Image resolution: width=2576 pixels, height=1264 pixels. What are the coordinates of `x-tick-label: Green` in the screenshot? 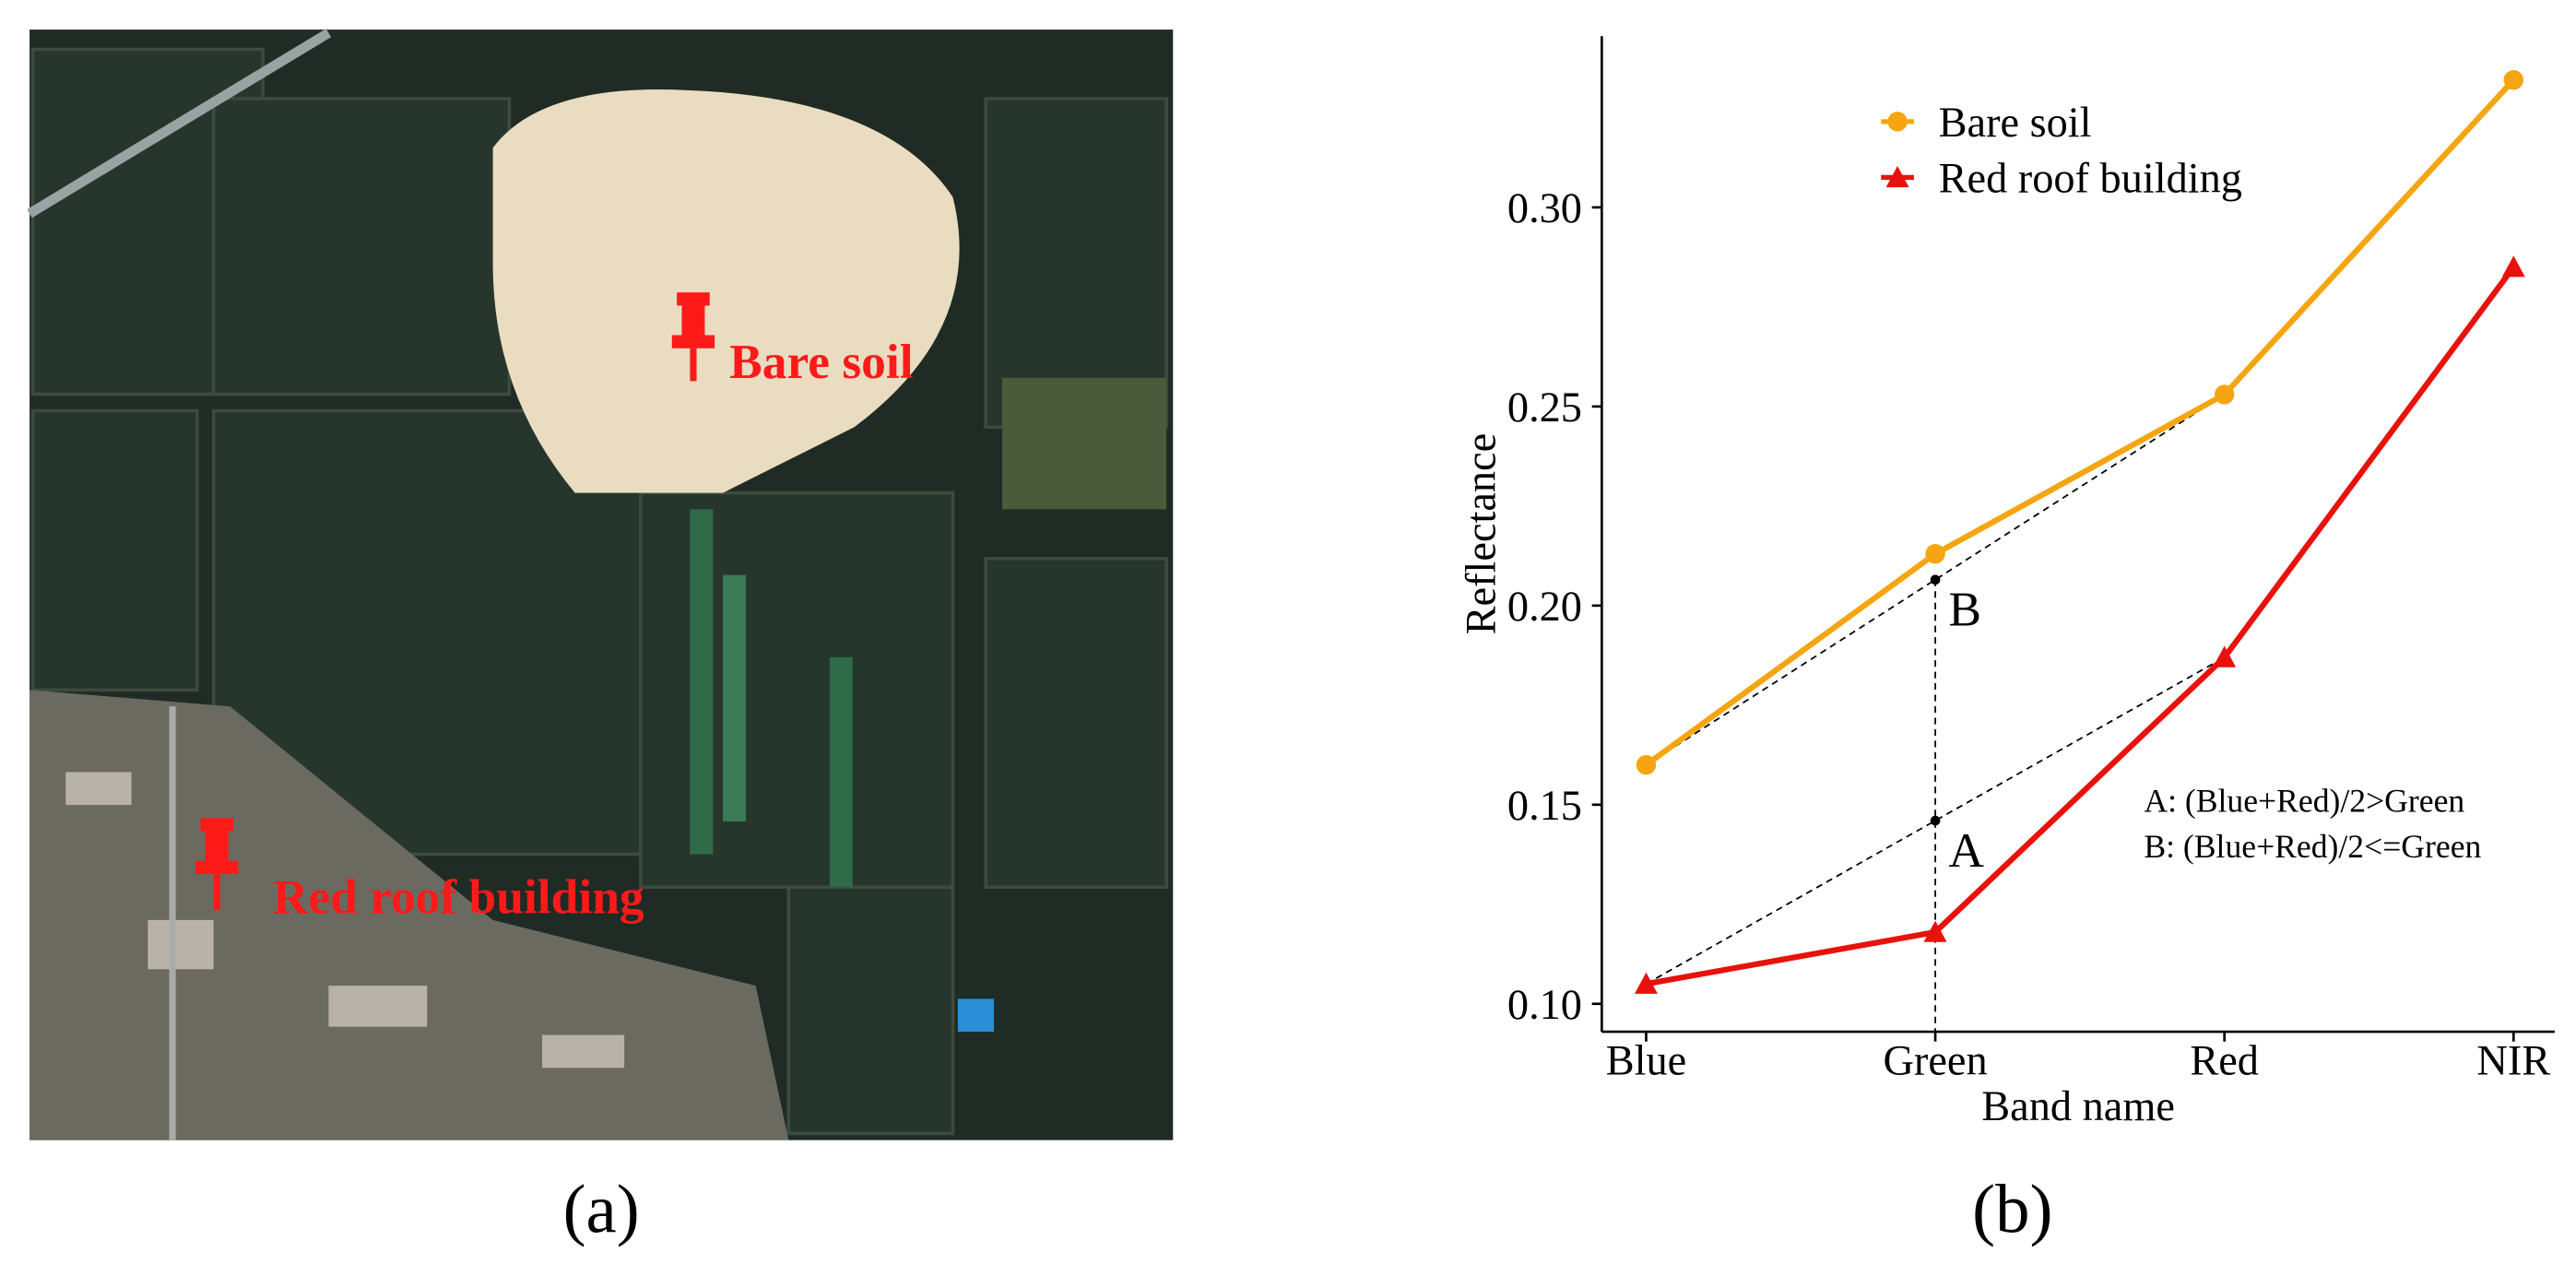 It's located at (1935, 1060).